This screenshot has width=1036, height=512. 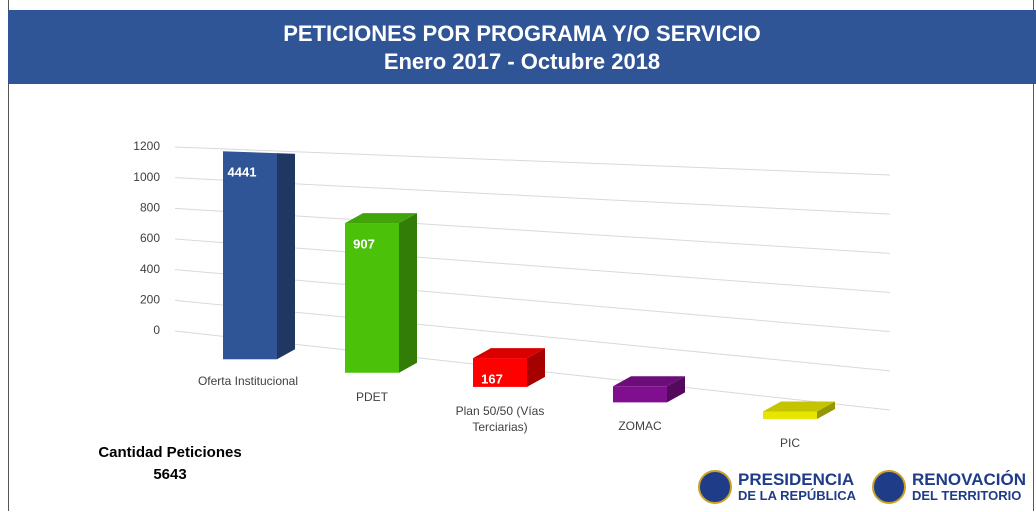 What do you see at coordinates (248, 381) in the screenshot?
I see `x-tick-label: Oferta Institucional` at bounding box center [248, 381].